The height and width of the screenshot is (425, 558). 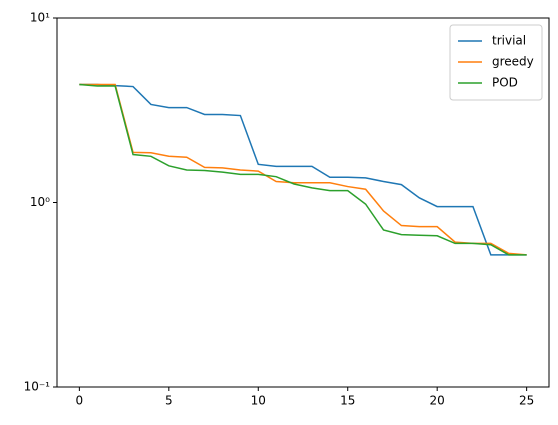 What do you see at coordinates (258, 401) in the screenshot?
I see `x-tick-label: 10` at bounding box center [258, 401].